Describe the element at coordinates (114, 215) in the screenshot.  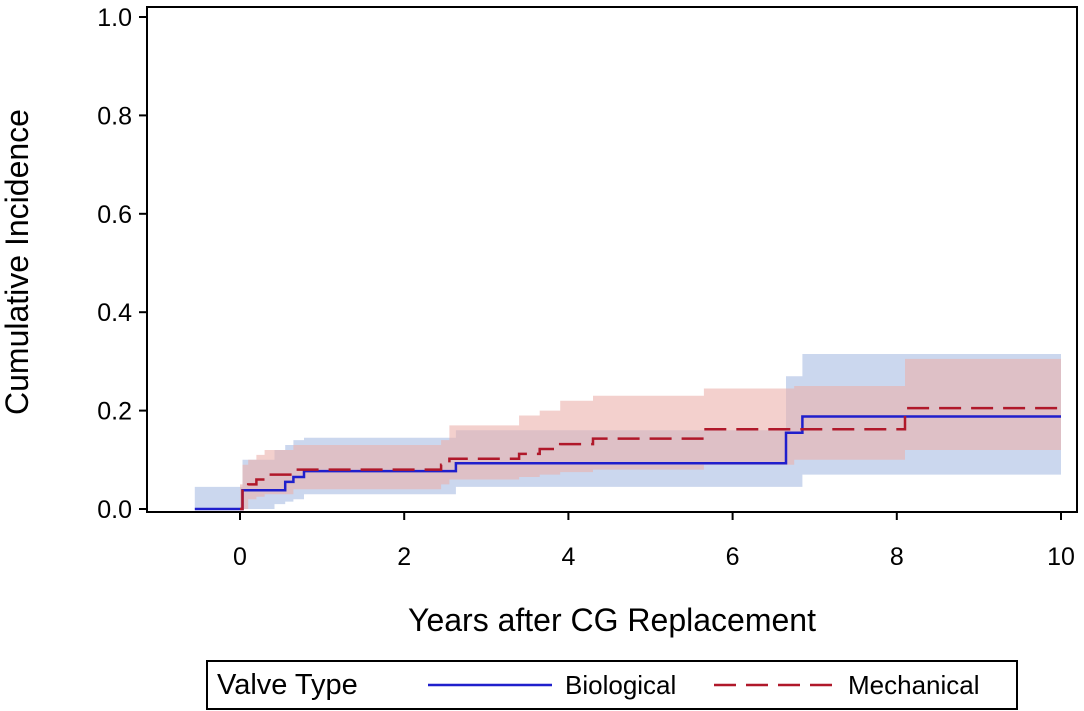
I see `y-tick-label: 0.6` at that location.